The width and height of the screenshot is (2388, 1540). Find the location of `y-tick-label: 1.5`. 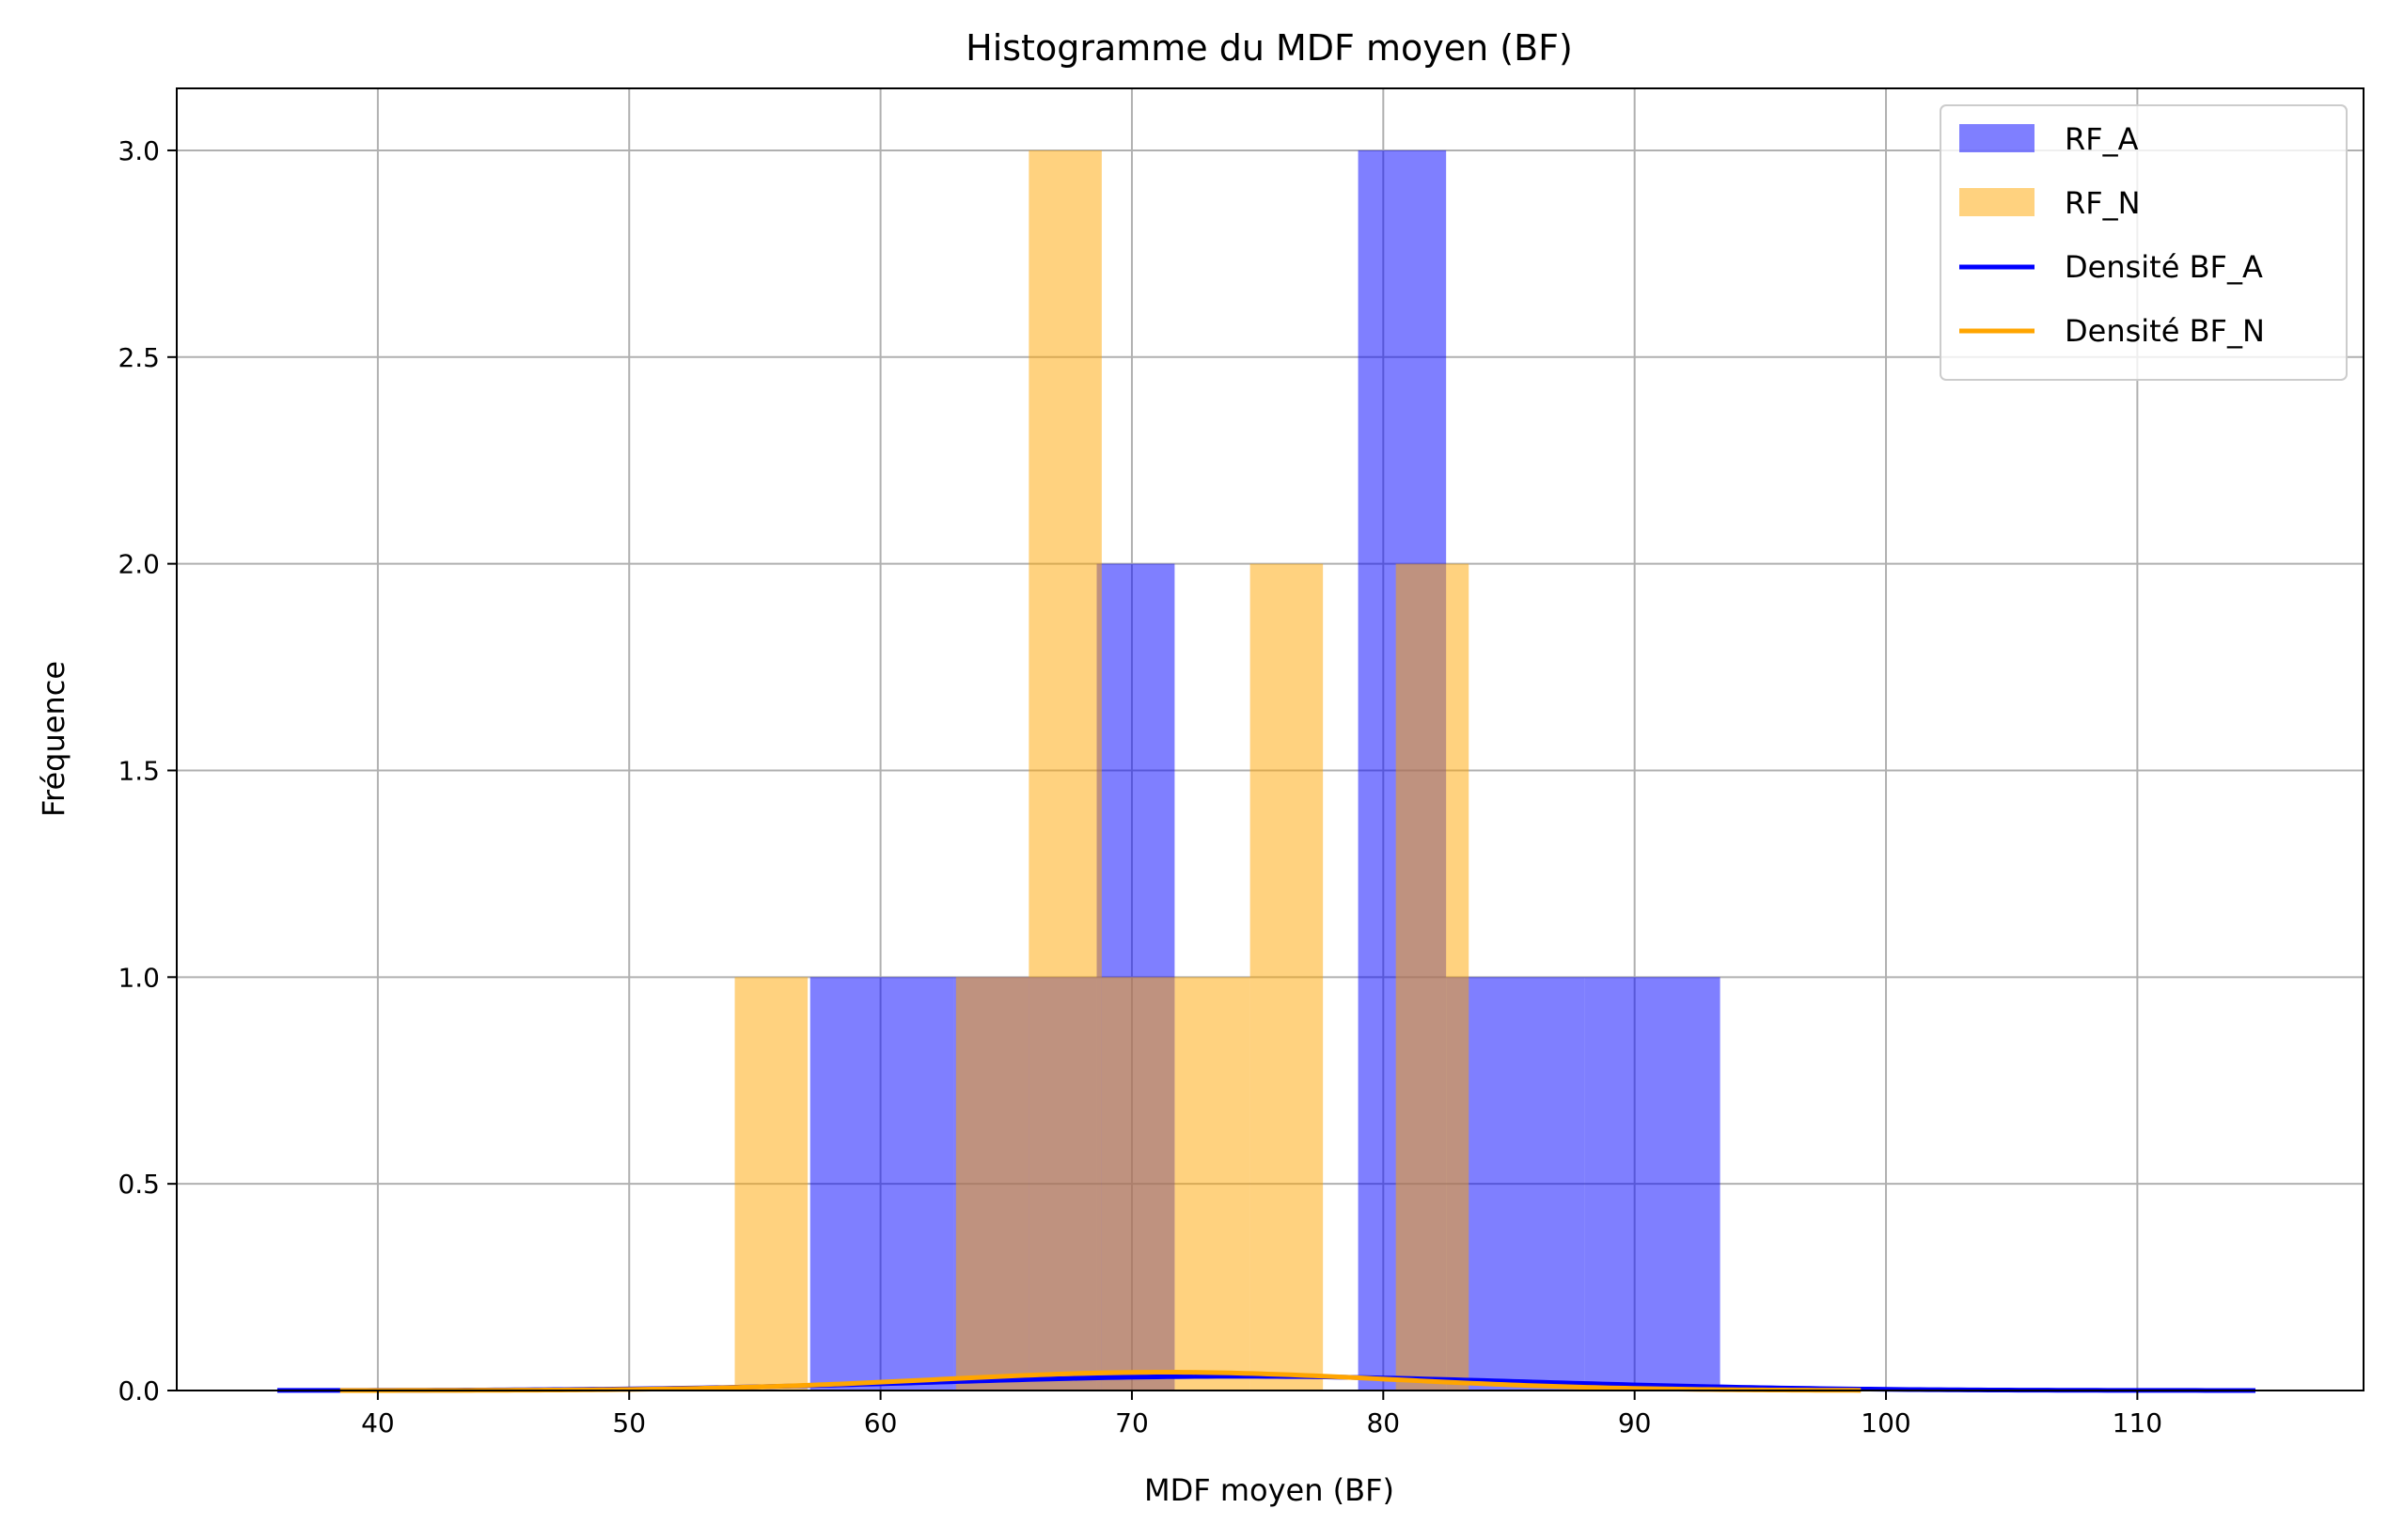

y-tick-label: 1.5 is located at coordinates (139, 771).